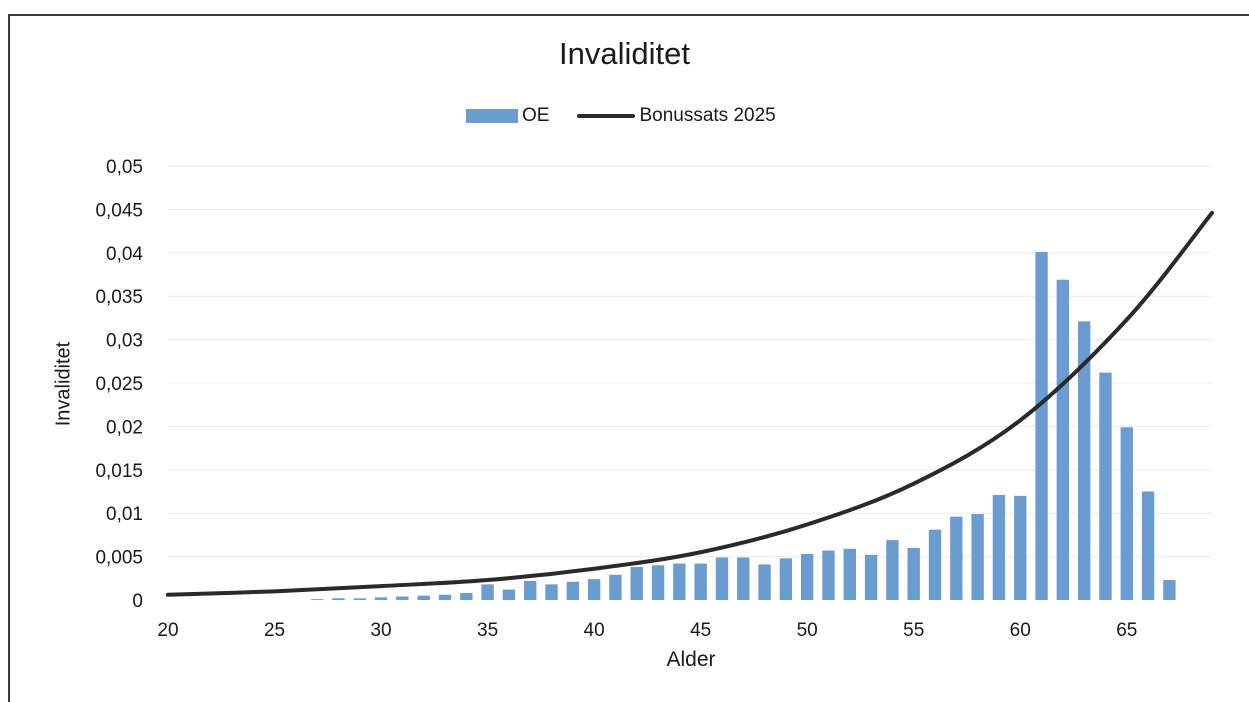 Image resolution: width=1249 pixels, height=702 pixels. Describe the element at coordinates (124, 341) in the screenshot. I see `y-tick-label: 0,03` at that location.